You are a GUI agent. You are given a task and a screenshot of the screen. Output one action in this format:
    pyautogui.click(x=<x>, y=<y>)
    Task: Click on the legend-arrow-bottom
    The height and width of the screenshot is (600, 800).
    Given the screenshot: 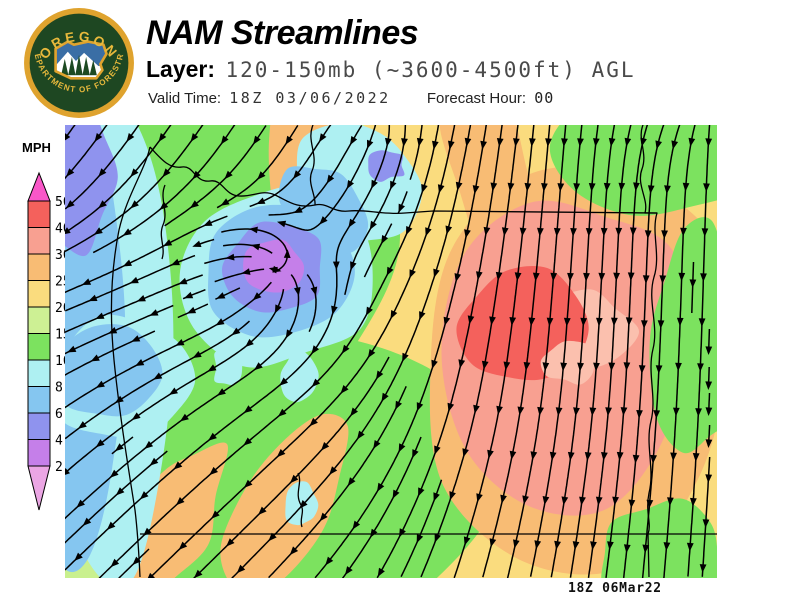 What is the action you would take?
    pyautogui.click(x=39, y=488)
    